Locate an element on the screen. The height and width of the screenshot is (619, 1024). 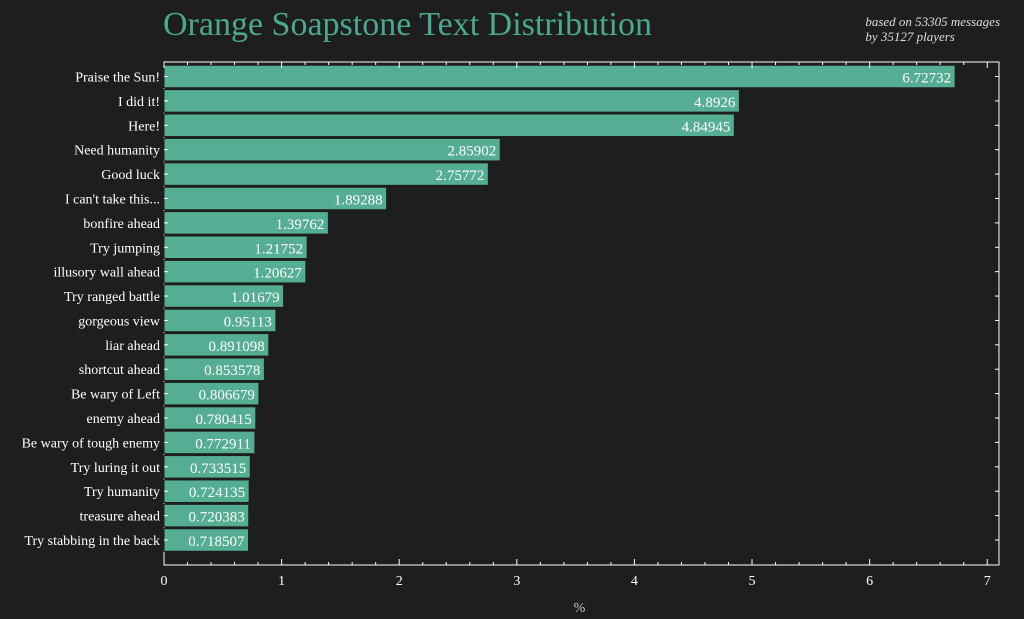
value-label-6: 1.39762 is located at coordinates (300, 225).